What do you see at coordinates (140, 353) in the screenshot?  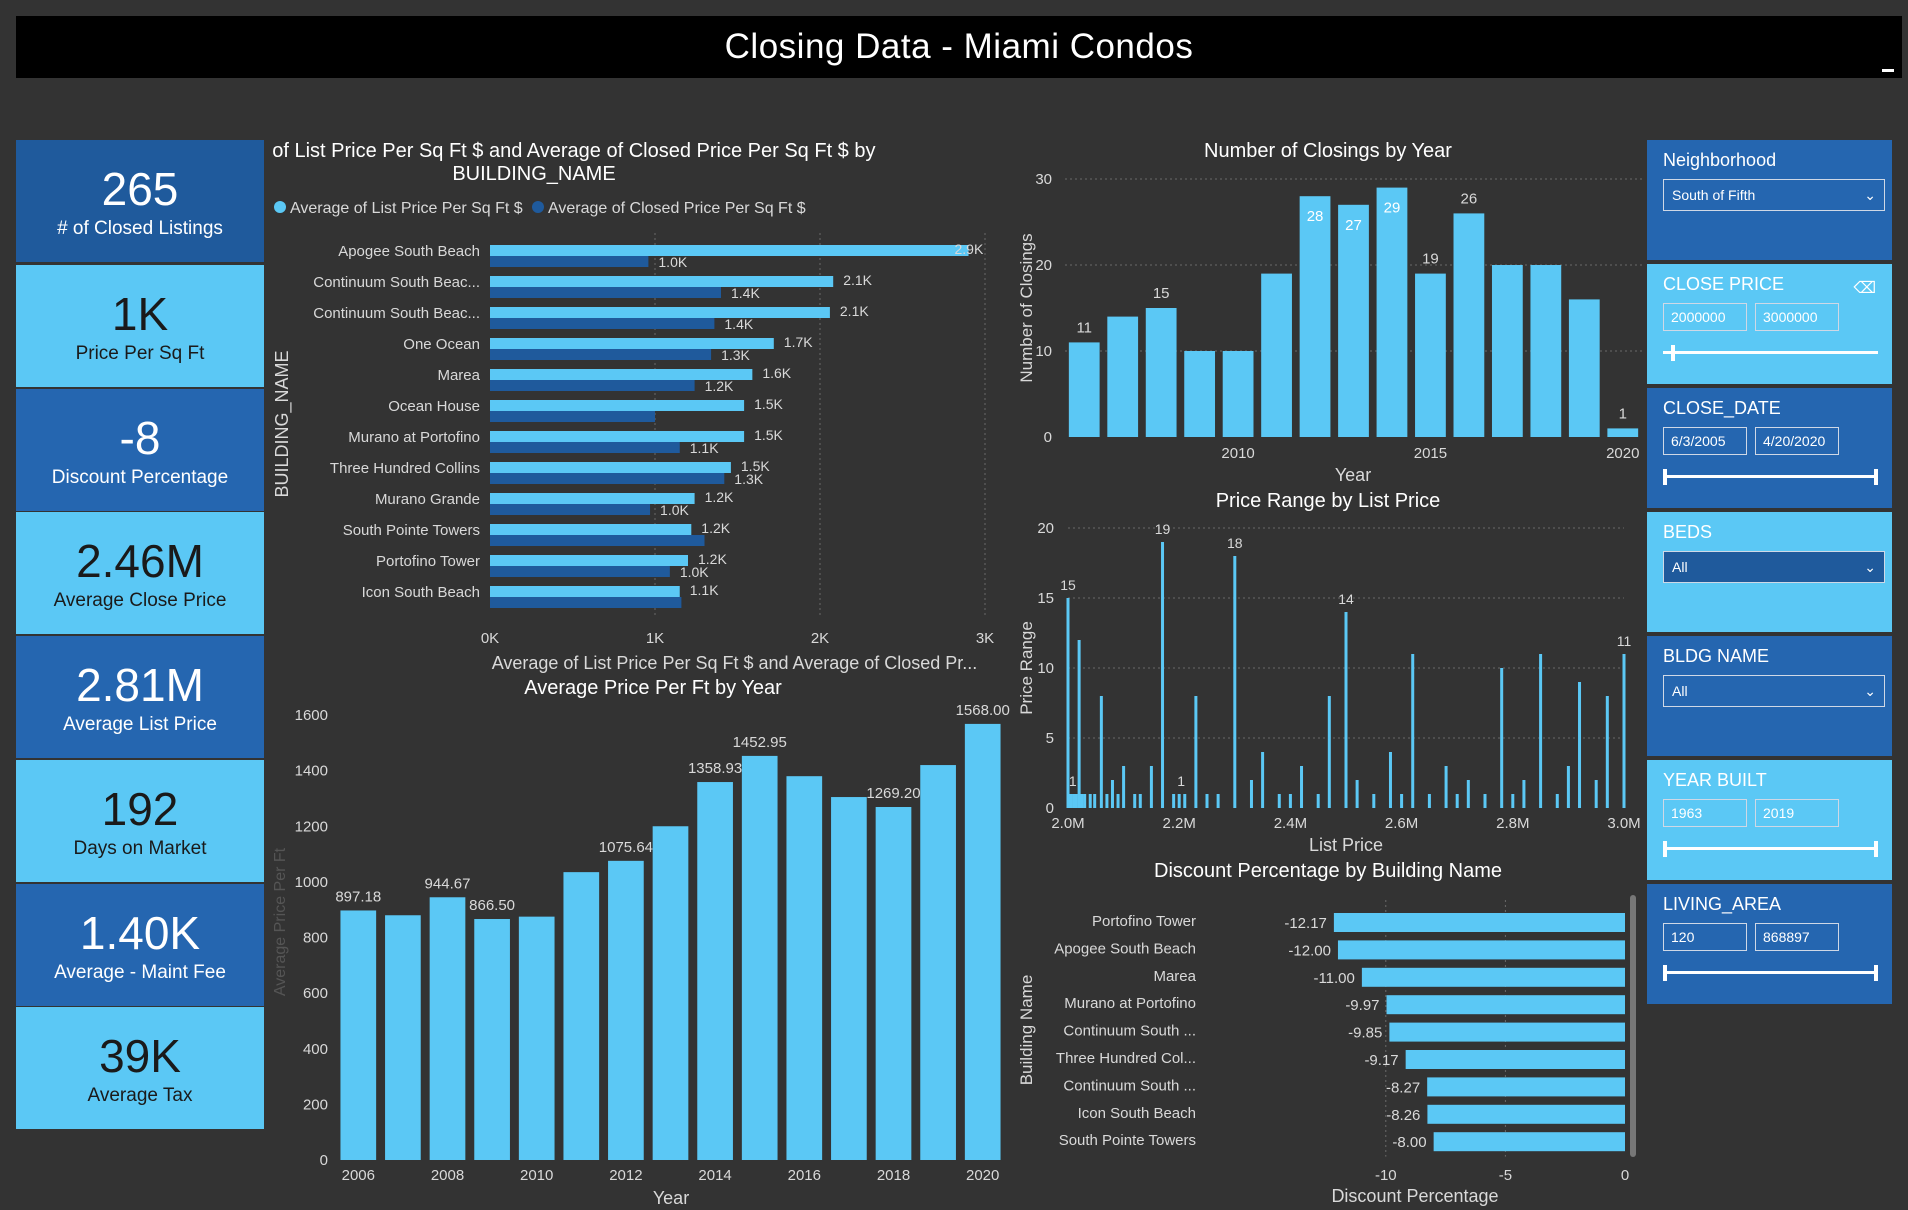 I see `kpi-label: Price Per Sq Ft` at bounding box center [140, 353].